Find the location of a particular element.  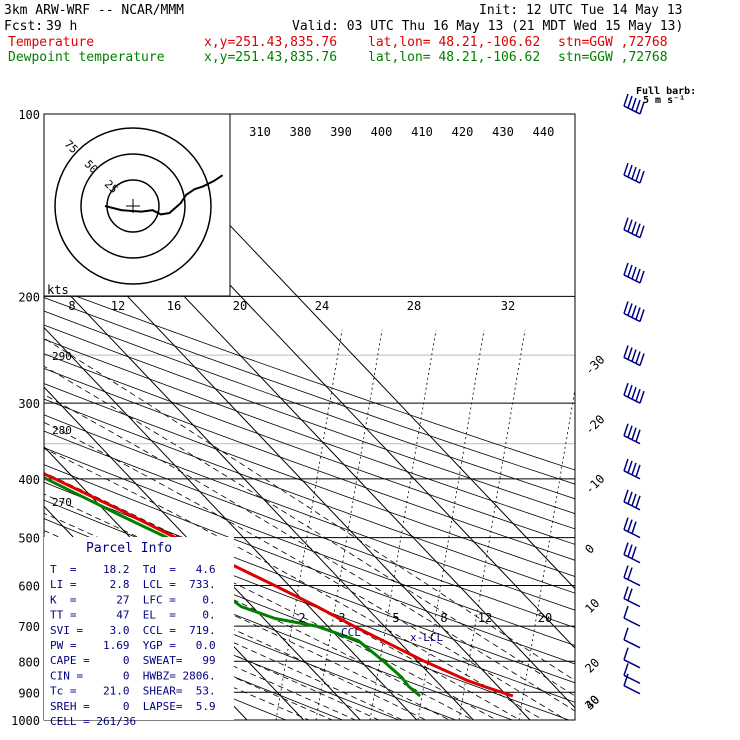

isotherm-tick-label: 40 is located at coordinates (592, 703).